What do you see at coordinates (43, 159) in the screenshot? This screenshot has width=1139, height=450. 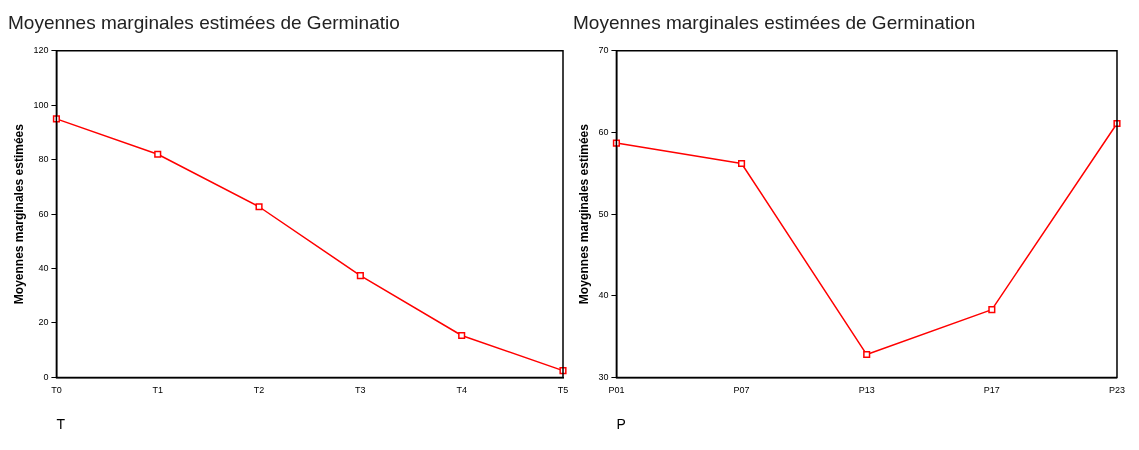 I see `y-tick-label: 80` at bounding box center [43, 159].